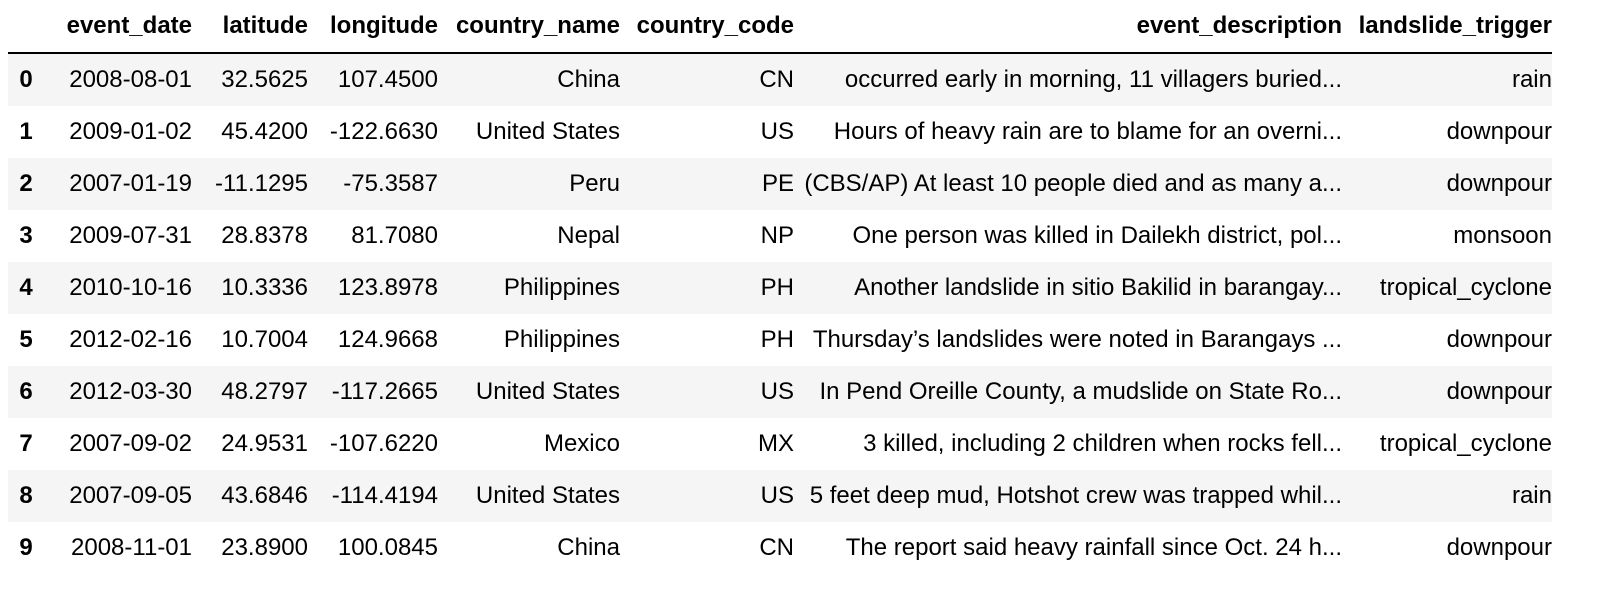 The height and width of the screenshot is (598, 1622). Describe the element at coordinates (264, 495) in the screenshot. I see `cell-latitude: 43.6846` at that location.